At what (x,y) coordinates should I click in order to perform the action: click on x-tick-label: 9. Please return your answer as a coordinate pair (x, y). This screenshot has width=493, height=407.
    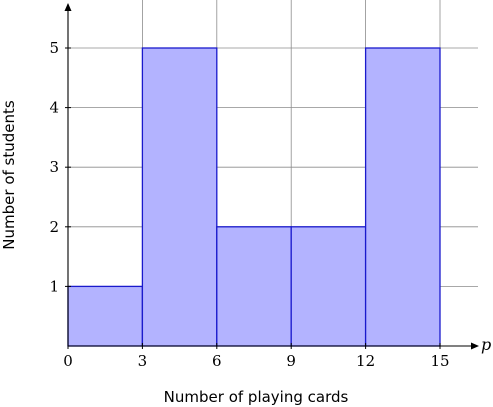
    Looking at the image, I should click on (291, 361).